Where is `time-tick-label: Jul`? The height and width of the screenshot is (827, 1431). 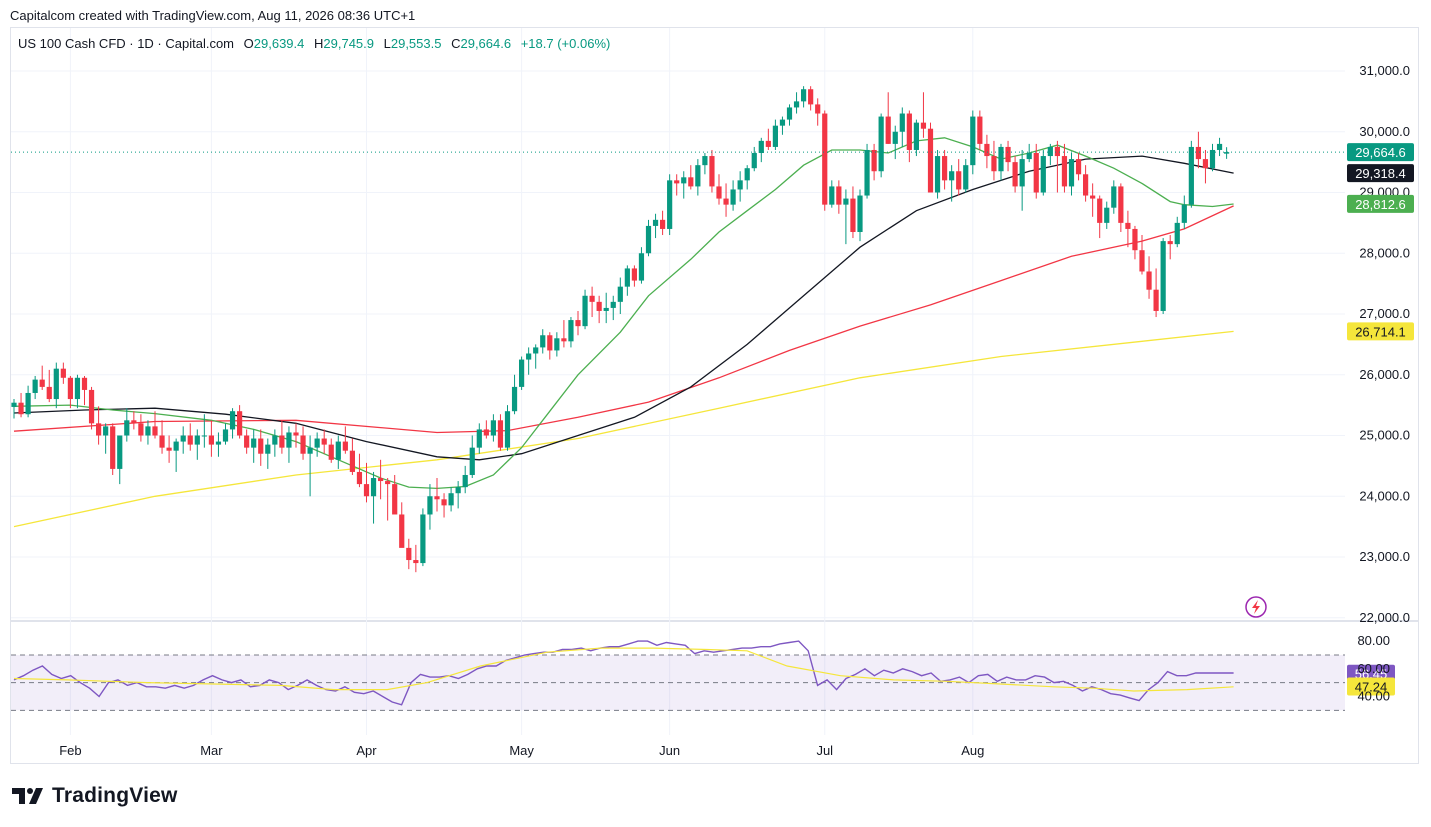
time-tick-label: Jul is located at coordinates (824, 750).